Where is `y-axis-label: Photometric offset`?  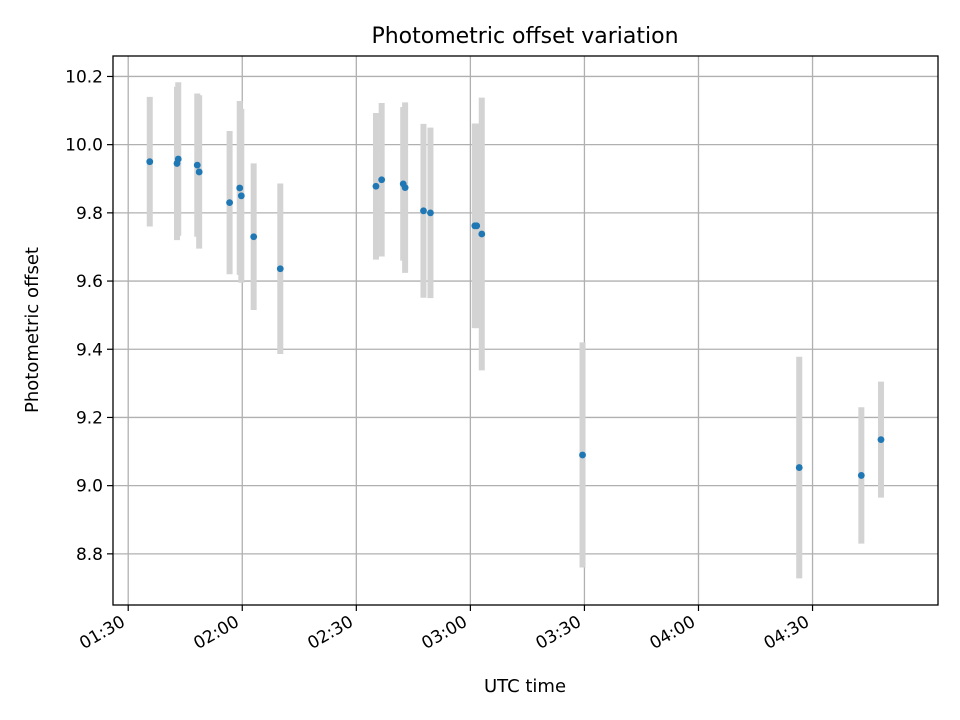 y-axis-label: Photometric offset is located at coordinates (32, 330).